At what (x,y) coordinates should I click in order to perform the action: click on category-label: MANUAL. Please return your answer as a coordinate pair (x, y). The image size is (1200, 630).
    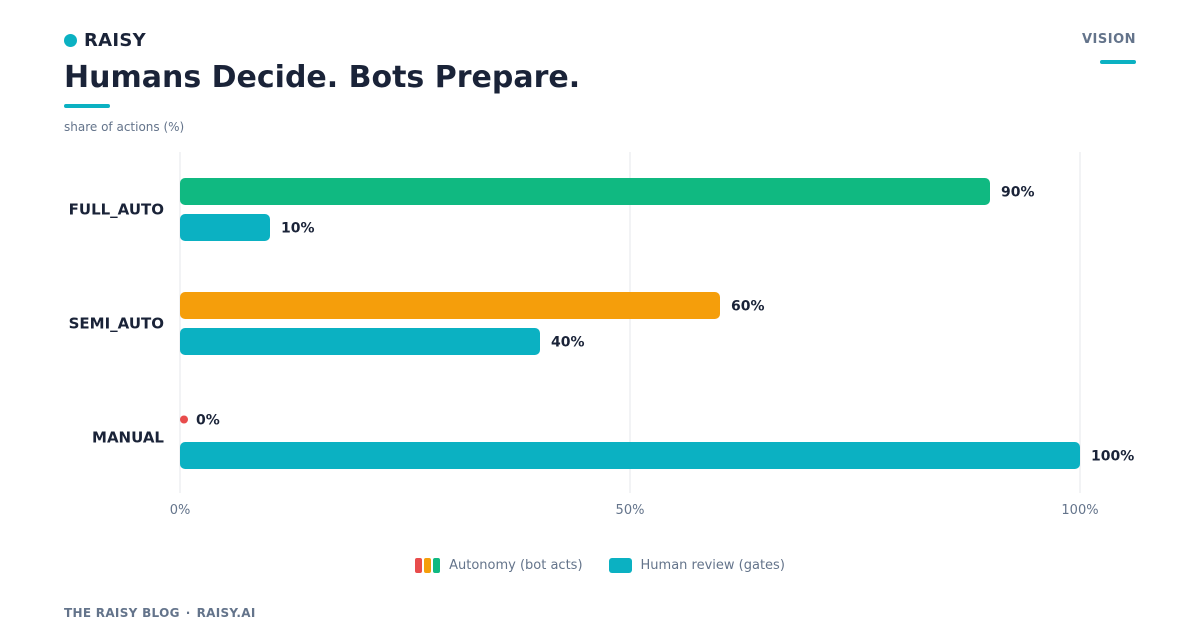
    Looking at the image, I should click on (128, 438).